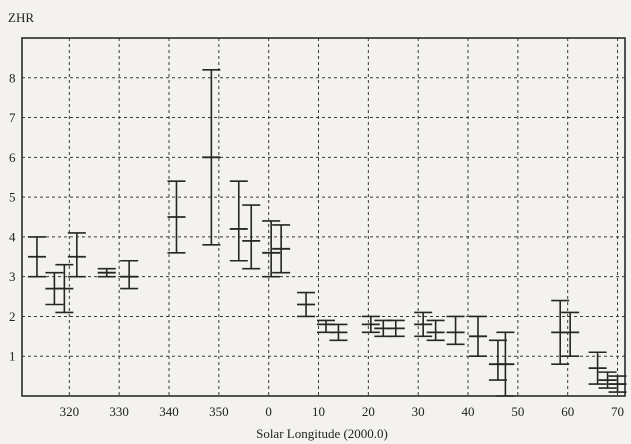  Describe the element at coordinates (12, 157) in the screenshot. I see `y-tick-label: 6` at that location.